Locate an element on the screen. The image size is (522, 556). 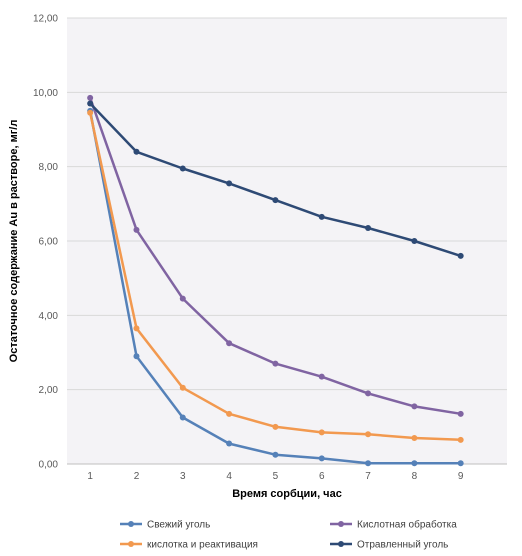
y-tick-label-1: 2,00 is located at coordinates (49, 390).